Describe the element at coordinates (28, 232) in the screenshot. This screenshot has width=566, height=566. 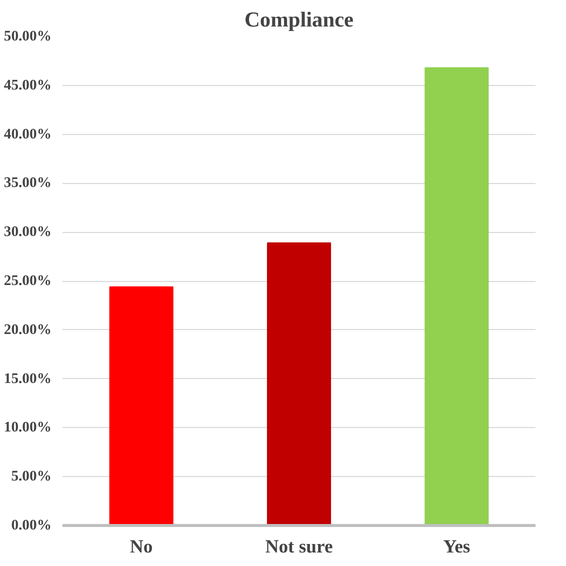
I see `y-tick-label: 30.00%` at that location.